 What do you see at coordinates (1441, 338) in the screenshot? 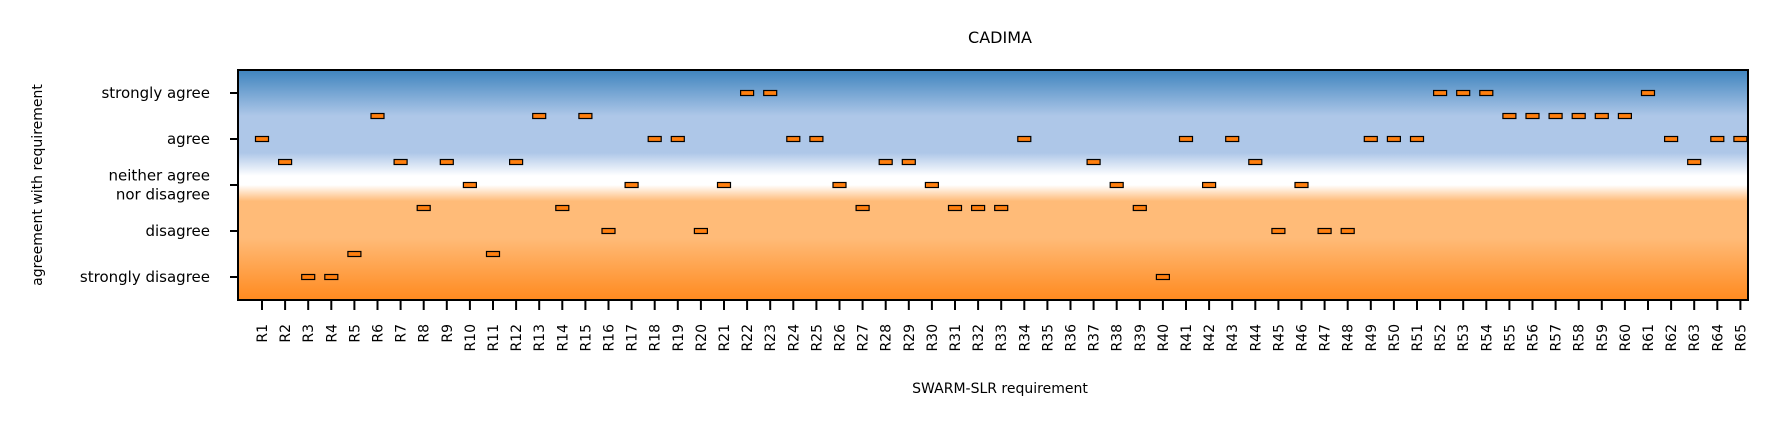
I see `x-tick-label: R52` at bounding box center [1441, 338].